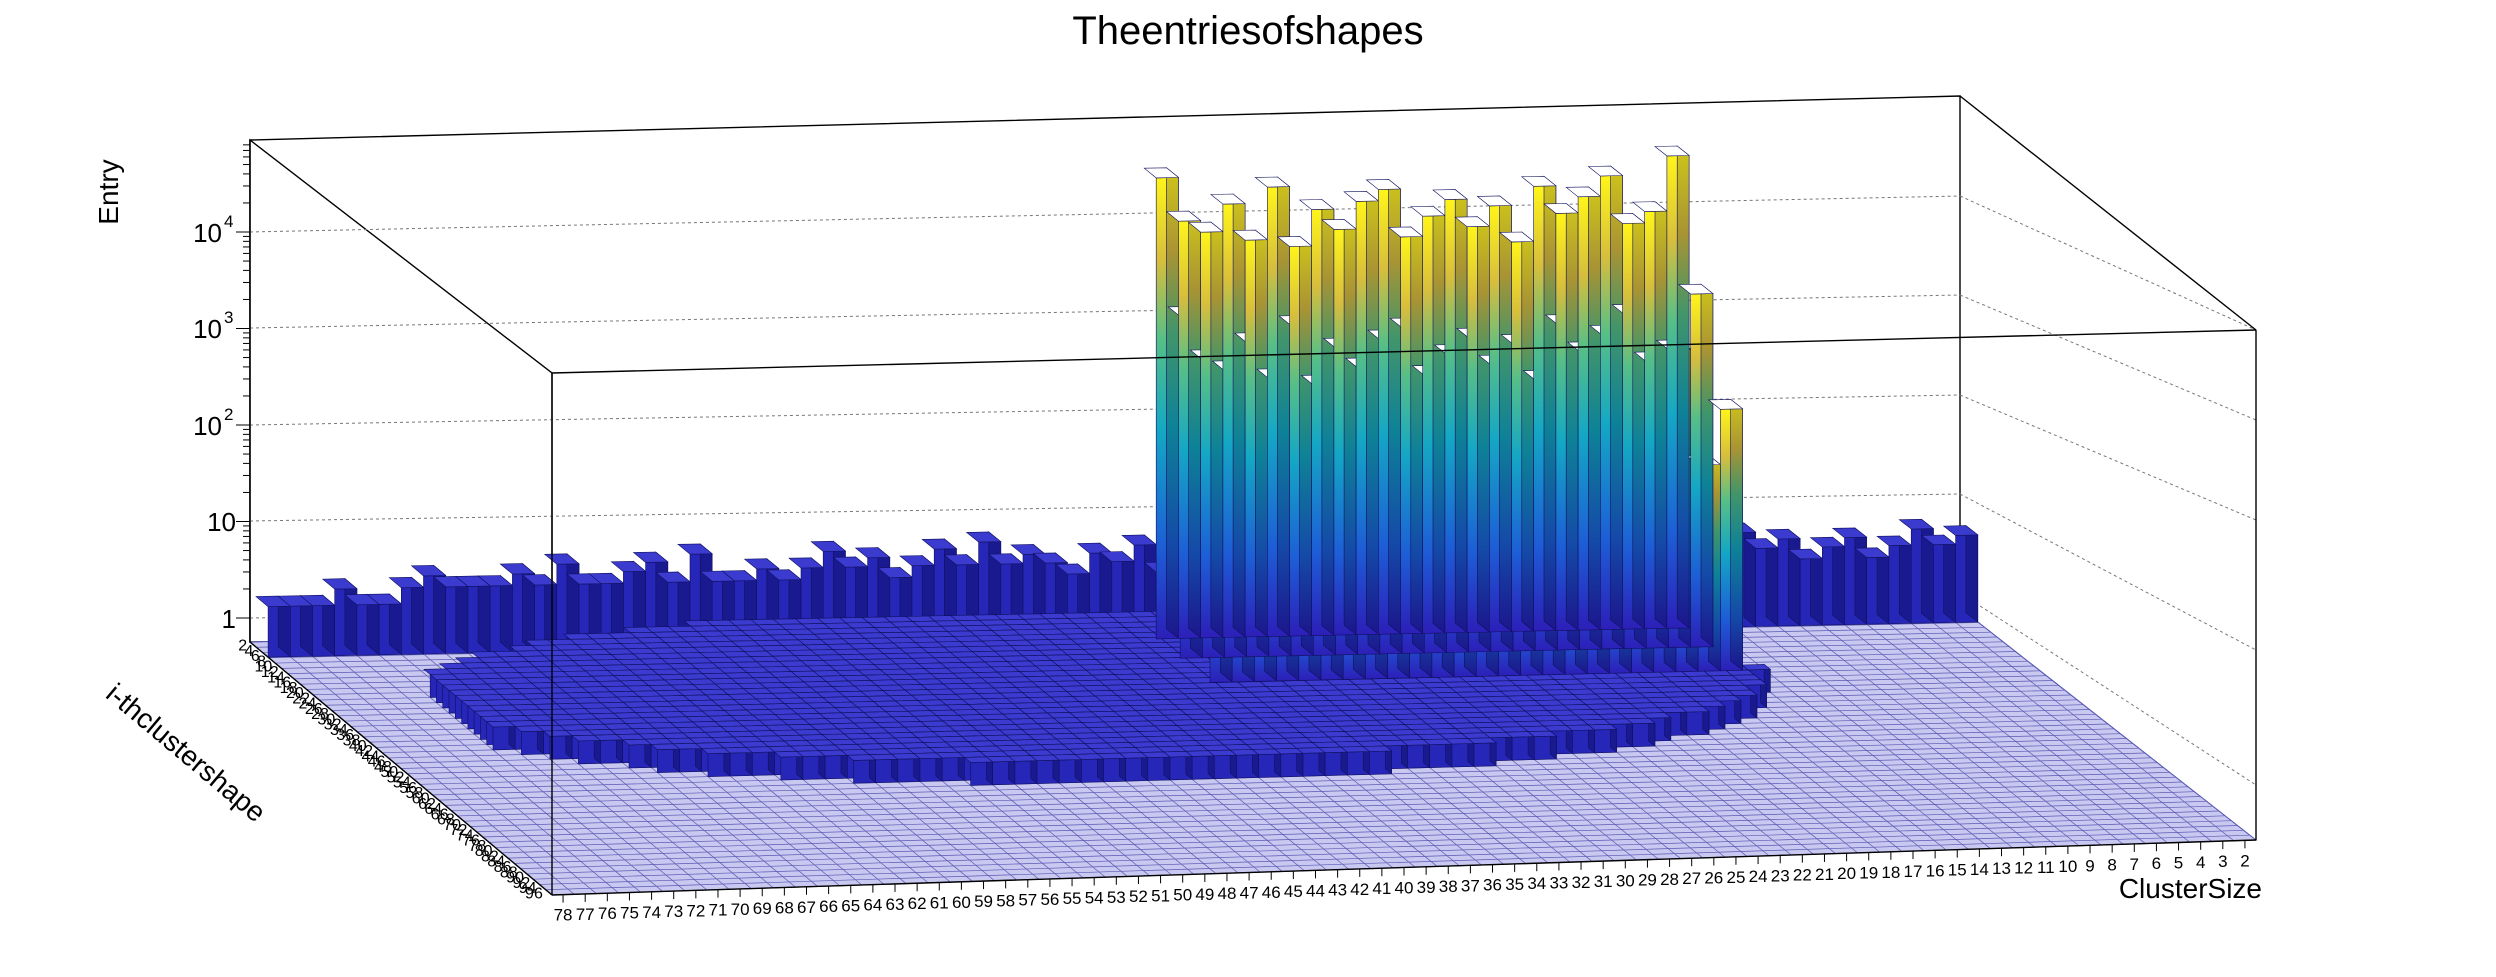 This screenshot has height=977, width=2496. Describe the element at coordinates (1780, 875) in the screenshot. I see `x-tick-label: 23` at that location.